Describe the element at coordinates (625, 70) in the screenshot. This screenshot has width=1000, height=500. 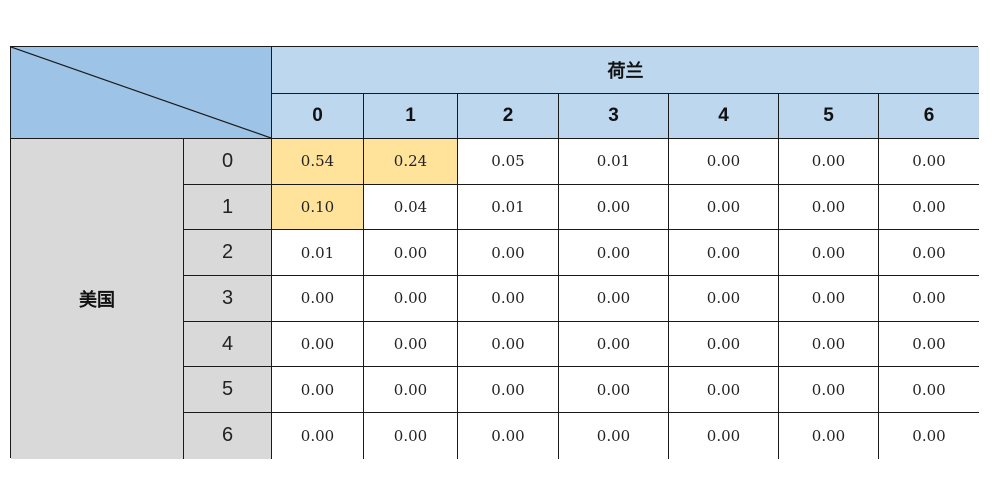
I see `column-group-header: 荷兰` at that location.